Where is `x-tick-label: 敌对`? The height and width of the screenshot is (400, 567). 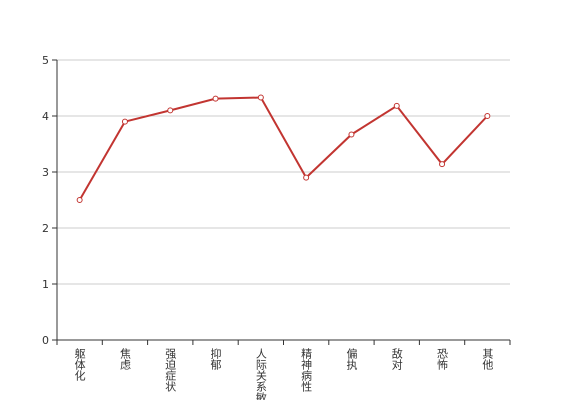 x-tick-label: 敌对 is located at coordinates (396, 358).